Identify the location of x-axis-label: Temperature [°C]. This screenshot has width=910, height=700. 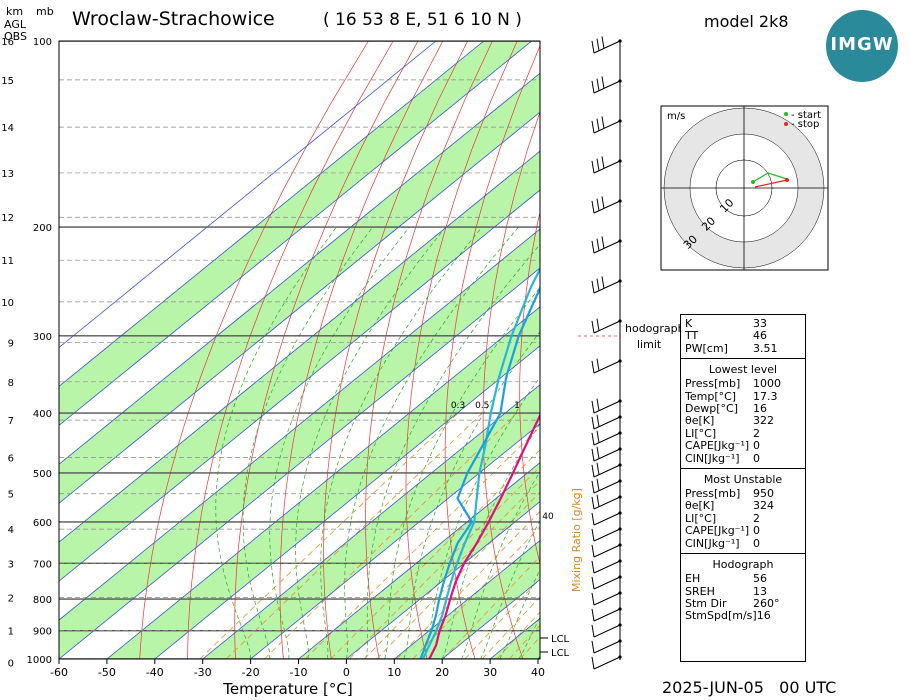
(287, 689).